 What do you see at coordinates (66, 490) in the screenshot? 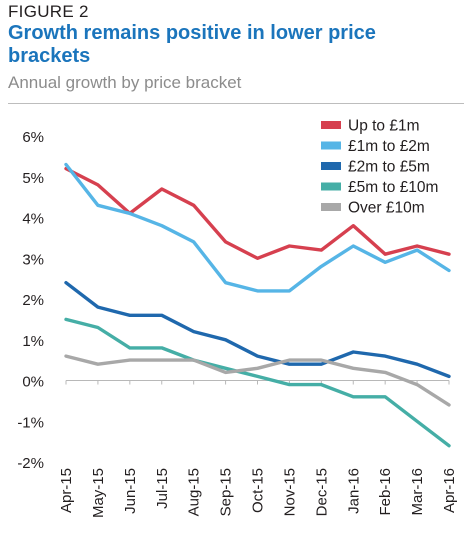
I see `x-tick-label: Apr-15` at bounding box center [66, 490].